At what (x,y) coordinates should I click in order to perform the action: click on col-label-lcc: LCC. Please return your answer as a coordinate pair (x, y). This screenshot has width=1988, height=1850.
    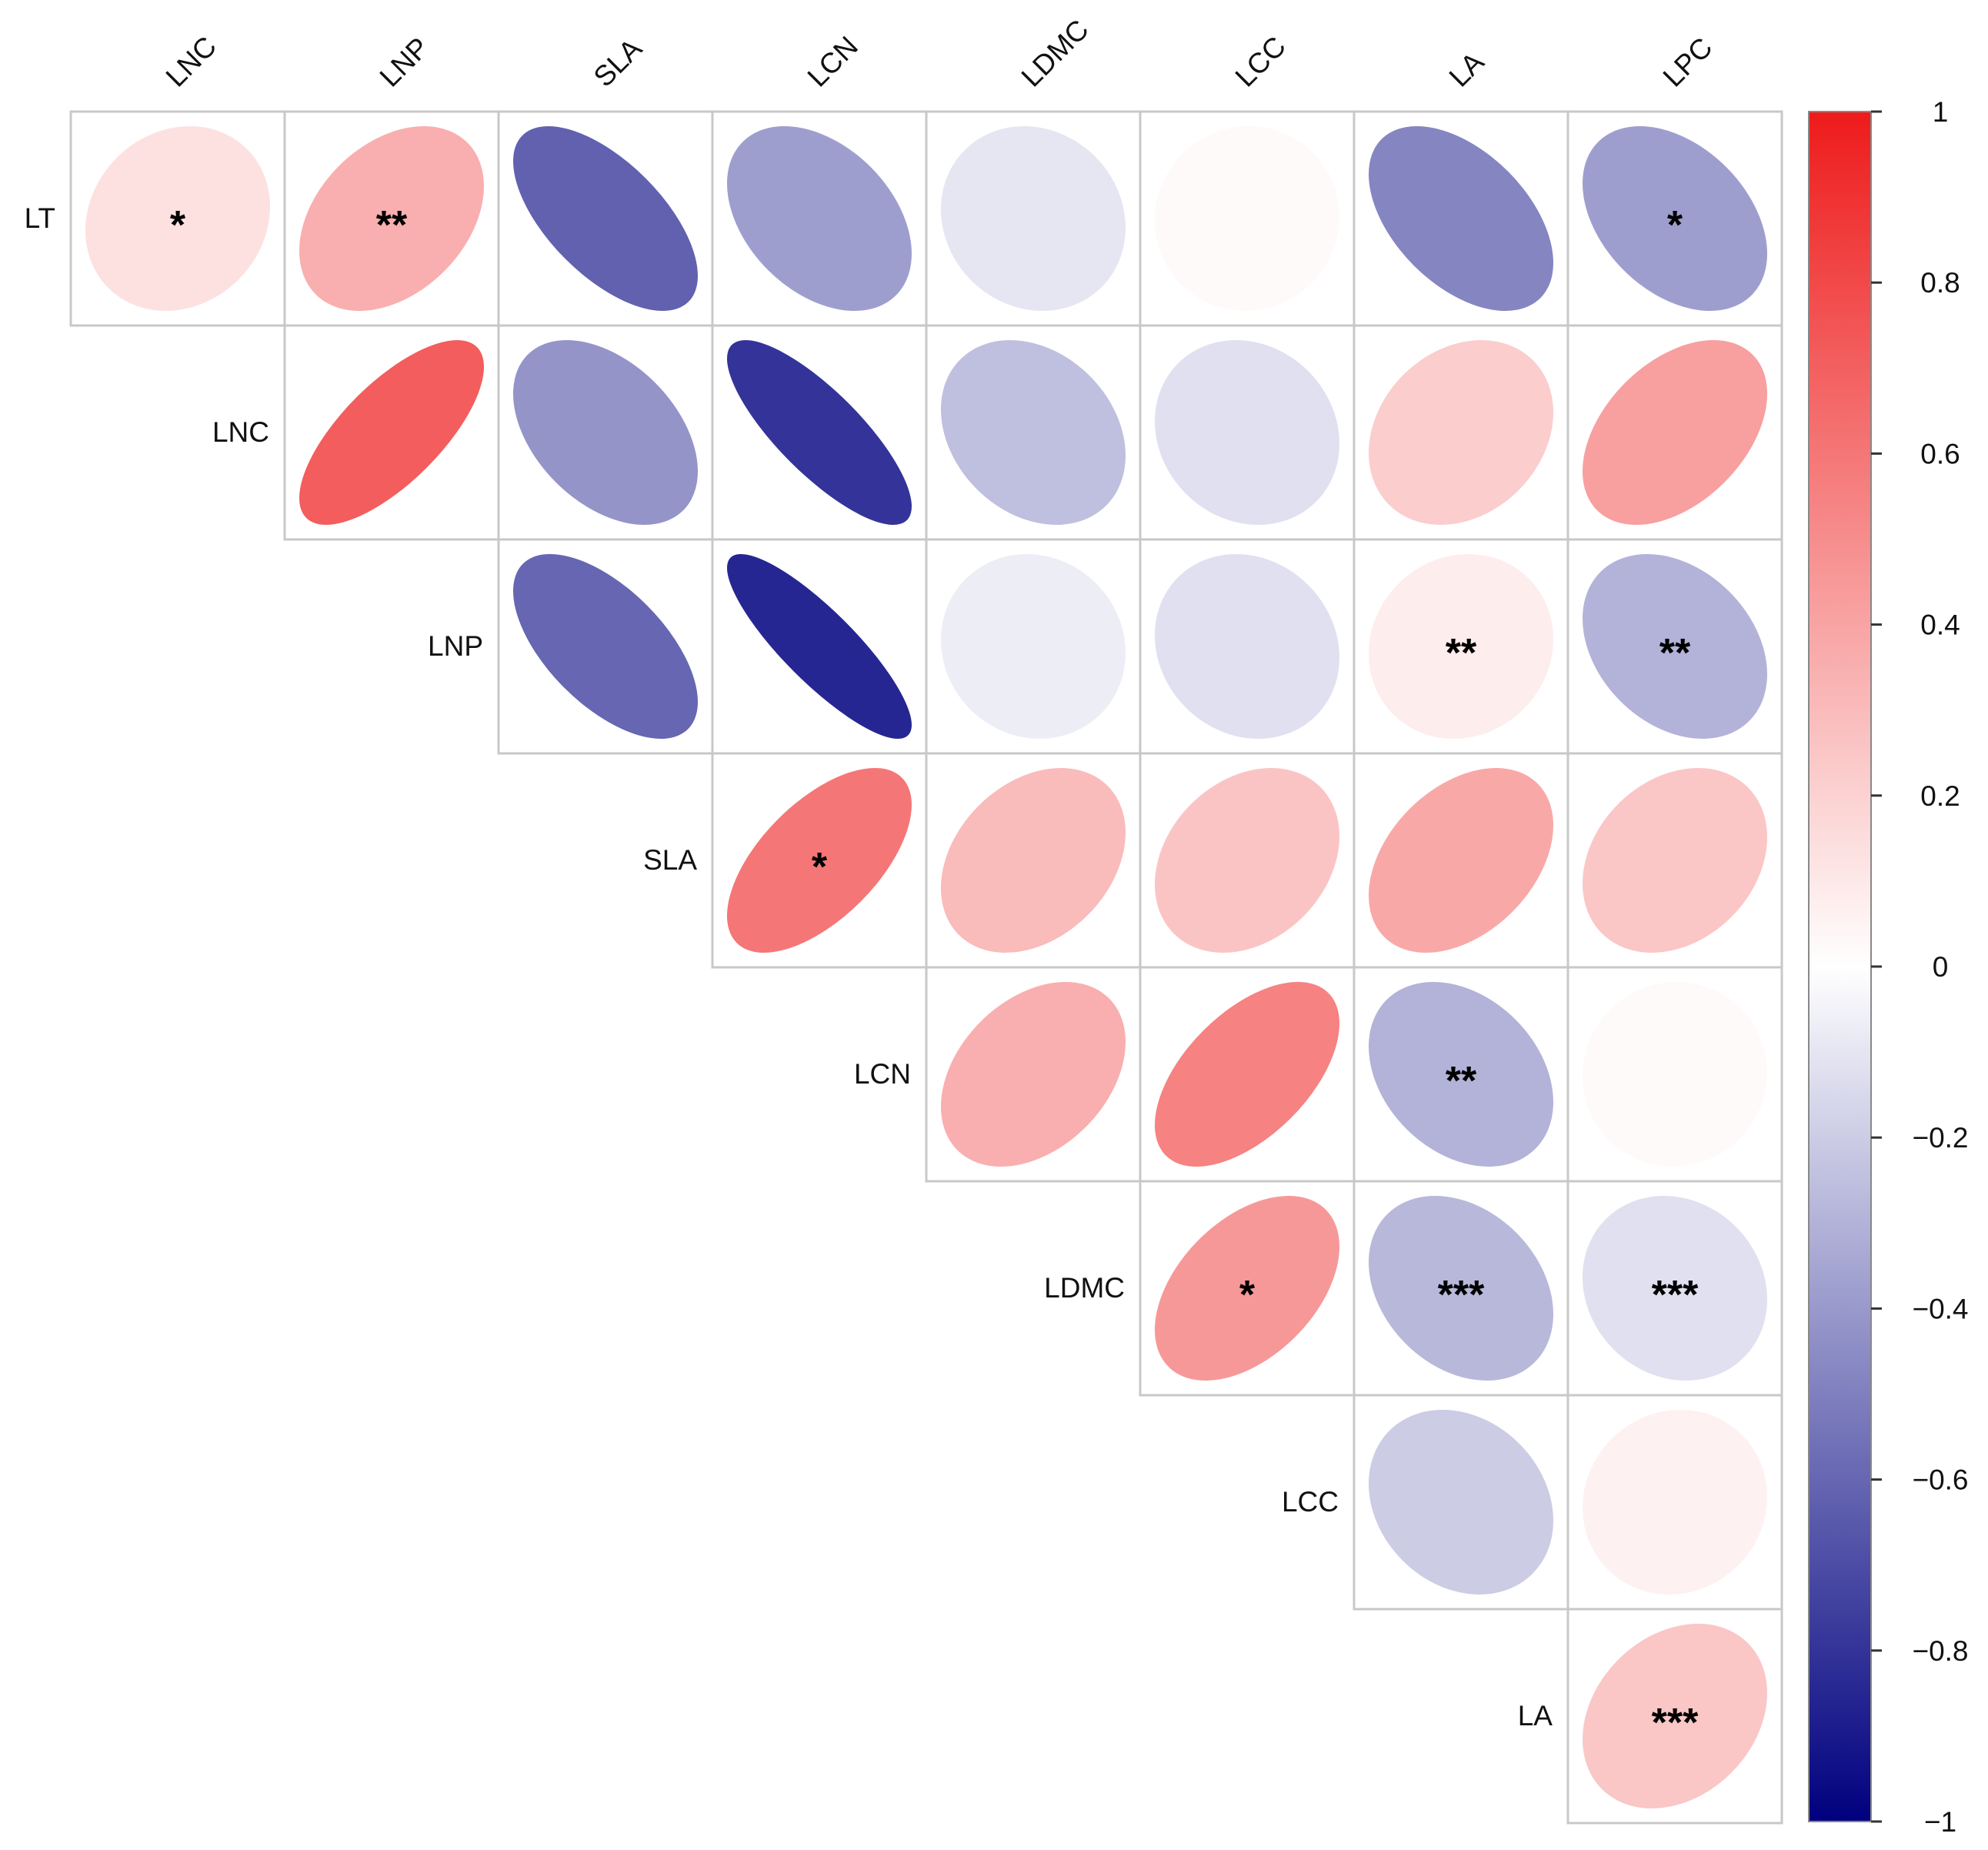
    Looking at the image, I should click on (1260, 61).